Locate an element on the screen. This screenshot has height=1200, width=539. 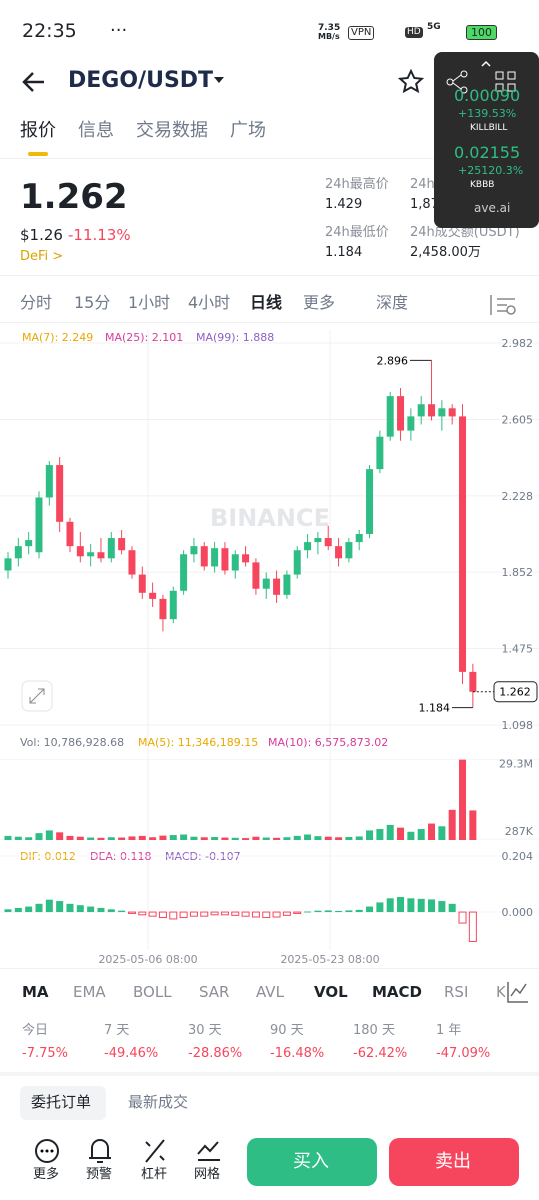
nav-label: 杠杆 is located at coordinates (154, 1174).